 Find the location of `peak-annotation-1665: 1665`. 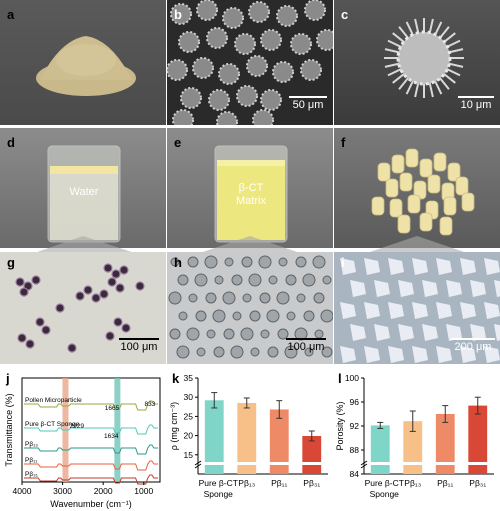

peak-annotation-1665: 1665 is located at coordinates (112, 408).